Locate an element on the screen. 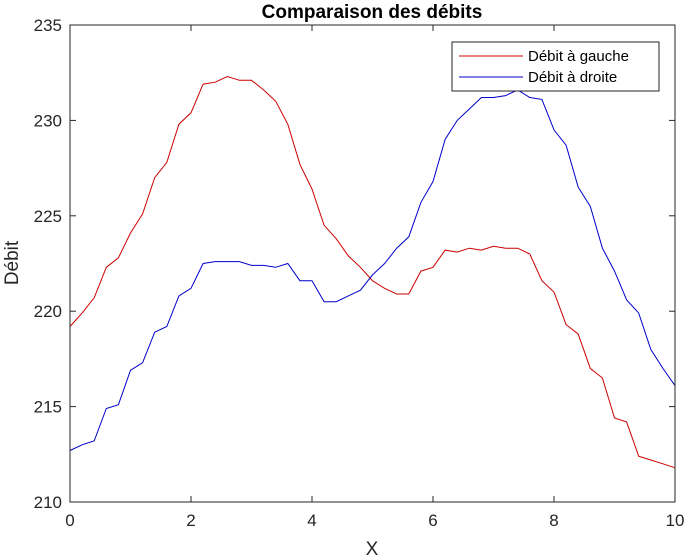  y-tick-label: 235 is located at coordinates (48, 25).